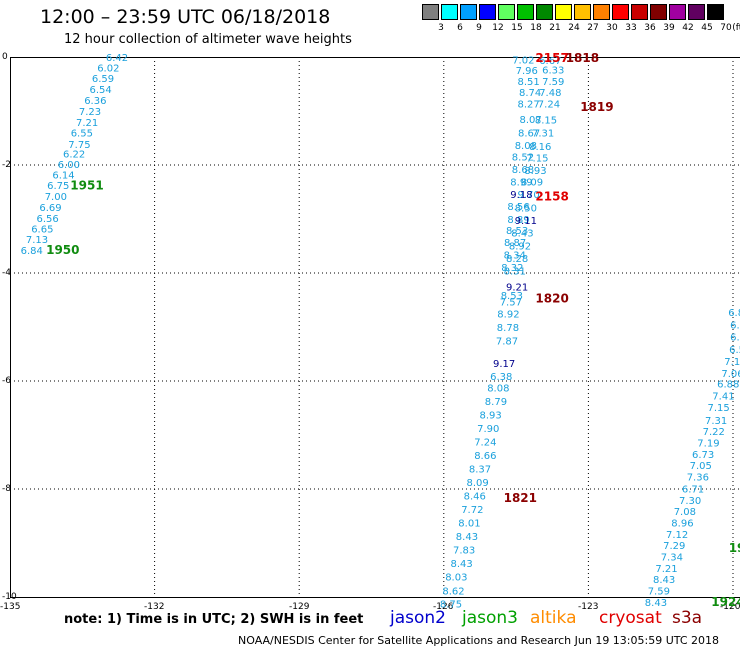  I want to click on swh-label: 8.96, so click(682, 524).